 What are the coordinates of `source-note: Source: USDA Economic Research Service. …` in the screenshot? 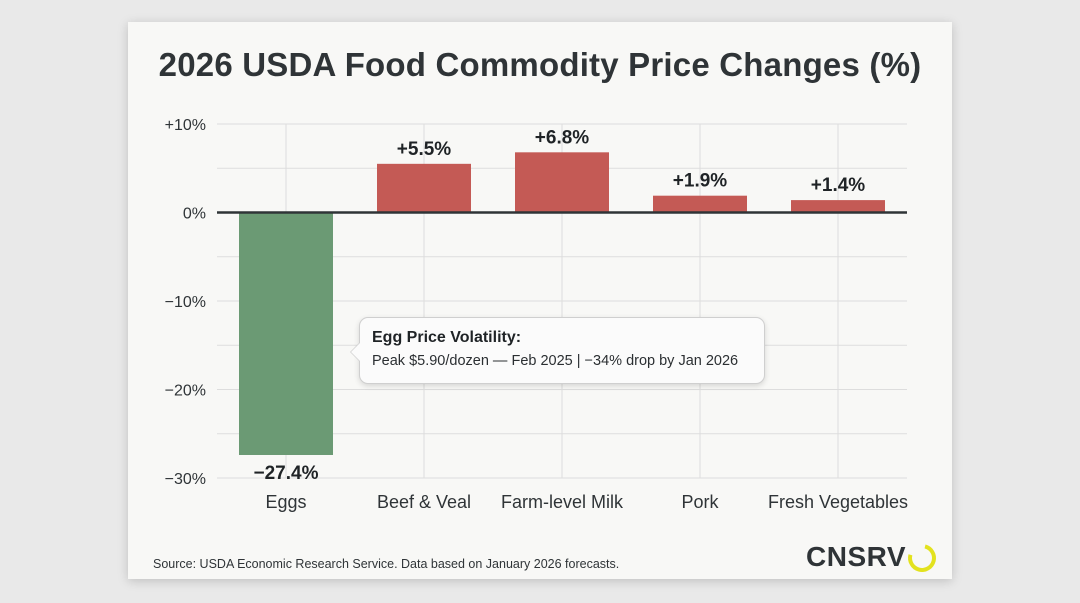 It's located at (386, 564).